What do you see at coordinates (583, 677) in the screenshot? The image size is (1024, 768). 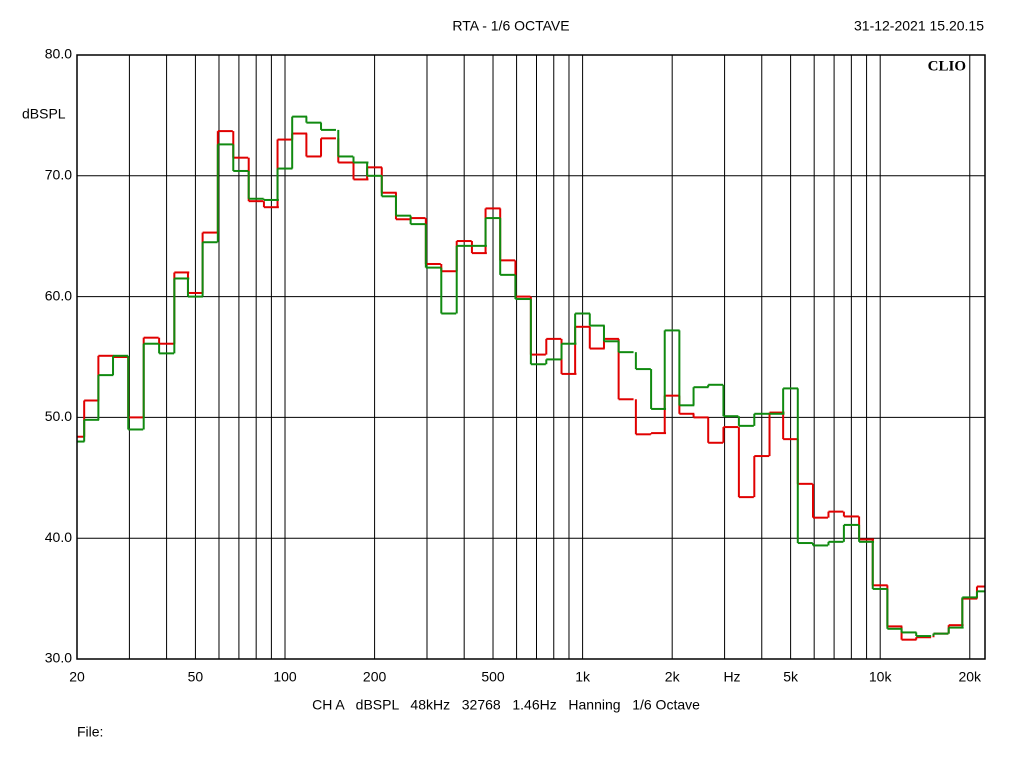 I see `x-tick-label: 1k` at bounding box center [583, 677].